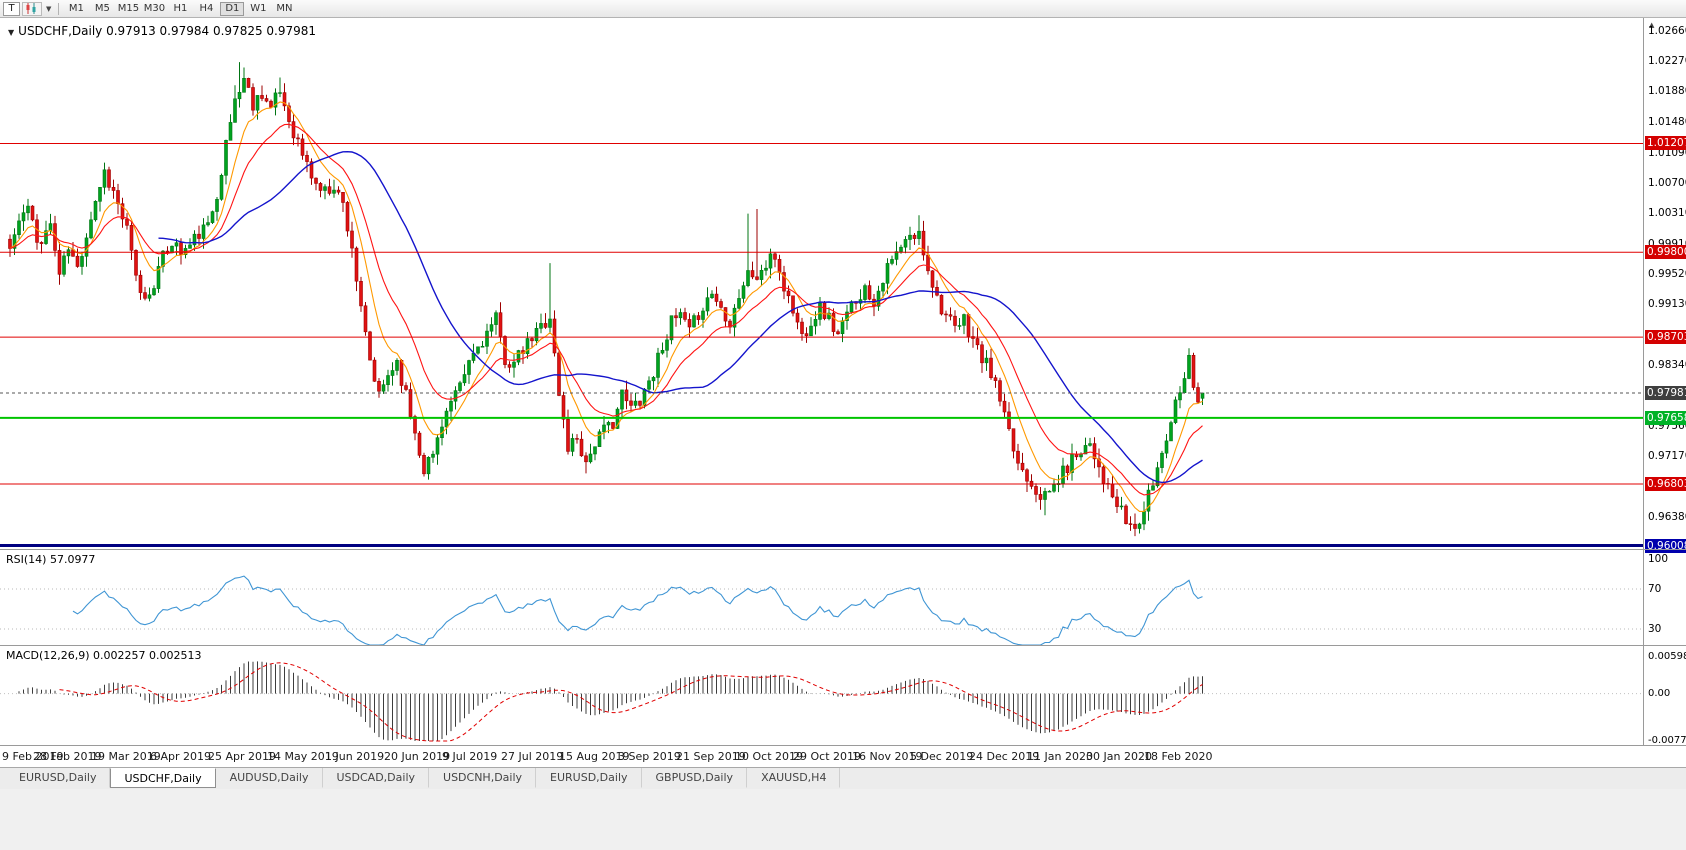  Describe the element at coordinates (284, 8) in the screenshot. I see `timeframe-button-mn: MN` at that location.